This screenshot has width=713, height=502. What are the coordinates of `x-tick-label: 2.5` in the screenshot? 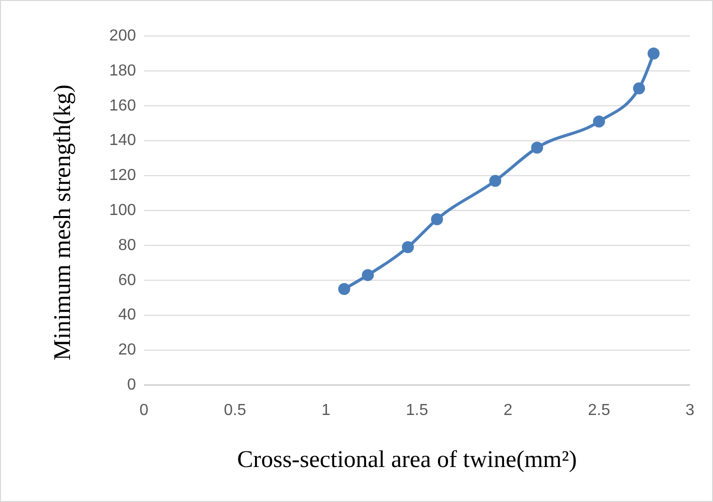 It's located at (599, 410).